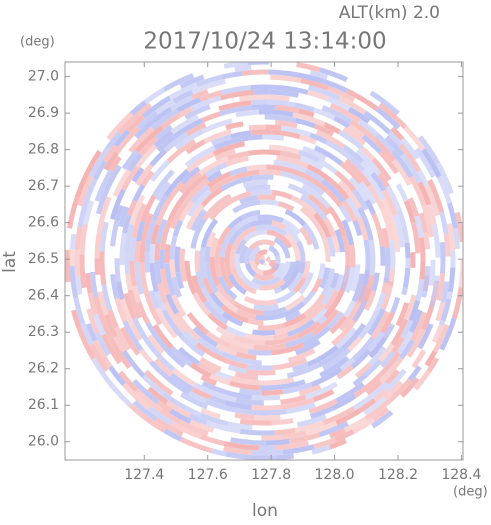  Describe the element at coordinates (43, 223) in the screenshot. I see `y-tick-label: 26.6` at that location.